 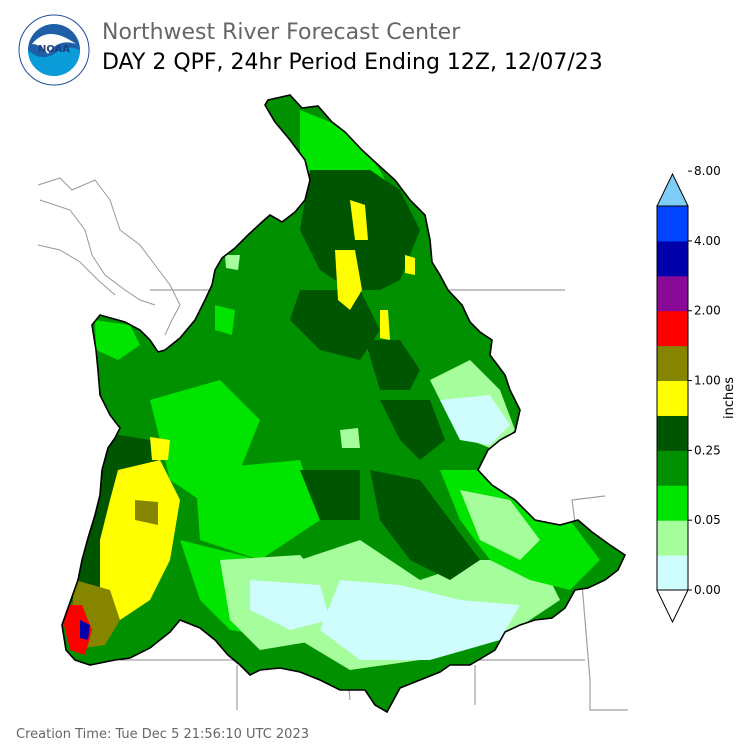 I want to click on colorbar-unit-label: inches, so click(x=729, y=398).